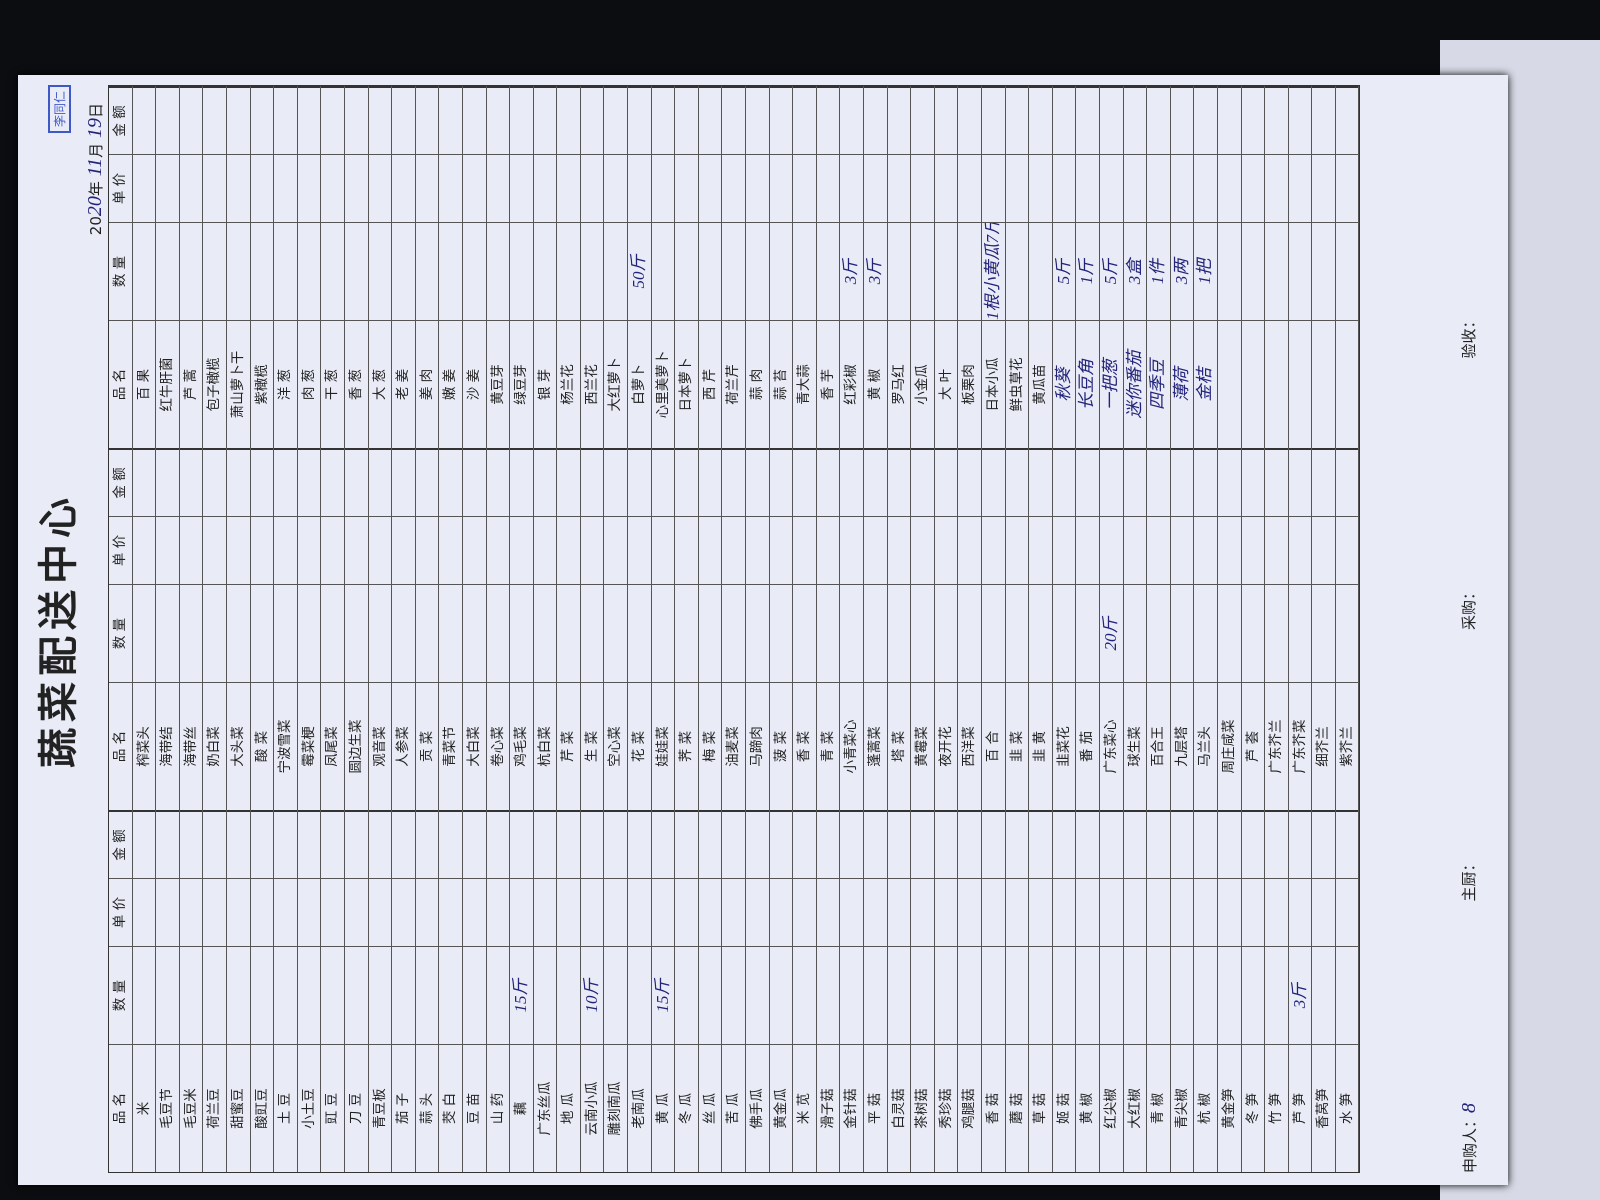 The width and height of the screenshot is (1600, 1200). I want to click on table-row: 白灵菇塔 菜罗马红, so click(899, 629).